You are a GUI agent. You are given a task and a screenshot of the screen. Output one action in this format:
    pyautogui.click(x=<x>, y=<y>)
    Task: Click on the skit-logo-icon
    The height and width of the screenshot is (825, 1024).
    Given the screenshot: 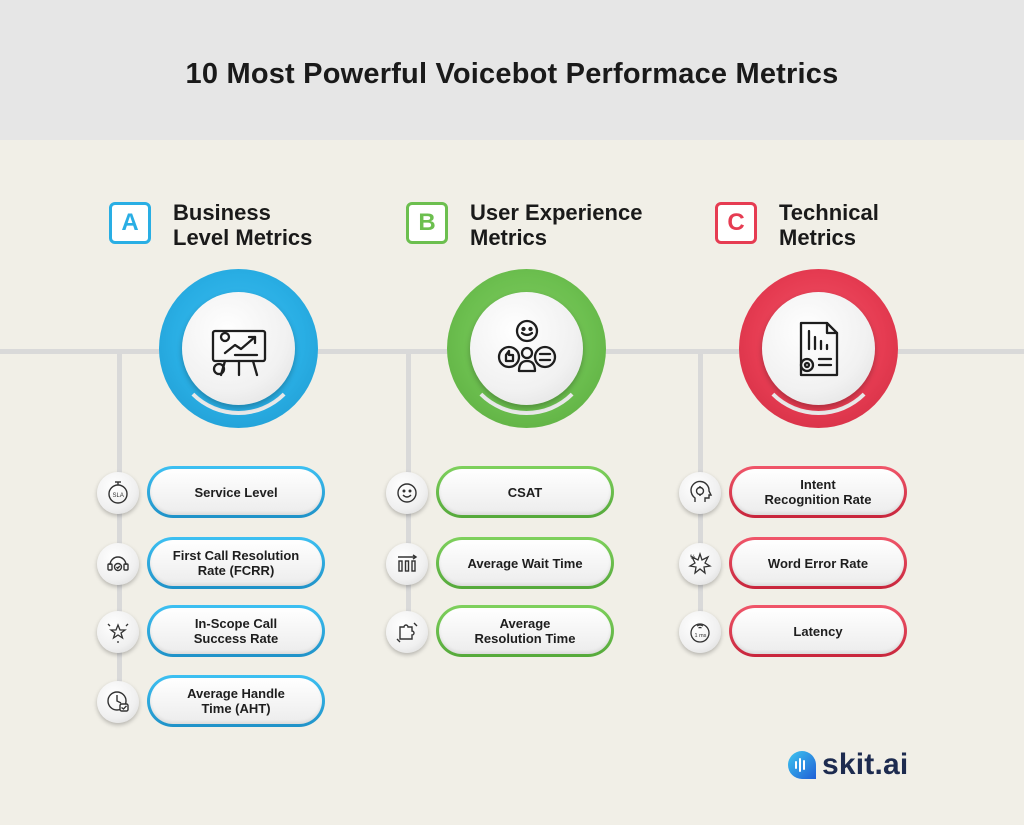 What is the action you would take?
    pyautogui.click(x=802, y=765)
    